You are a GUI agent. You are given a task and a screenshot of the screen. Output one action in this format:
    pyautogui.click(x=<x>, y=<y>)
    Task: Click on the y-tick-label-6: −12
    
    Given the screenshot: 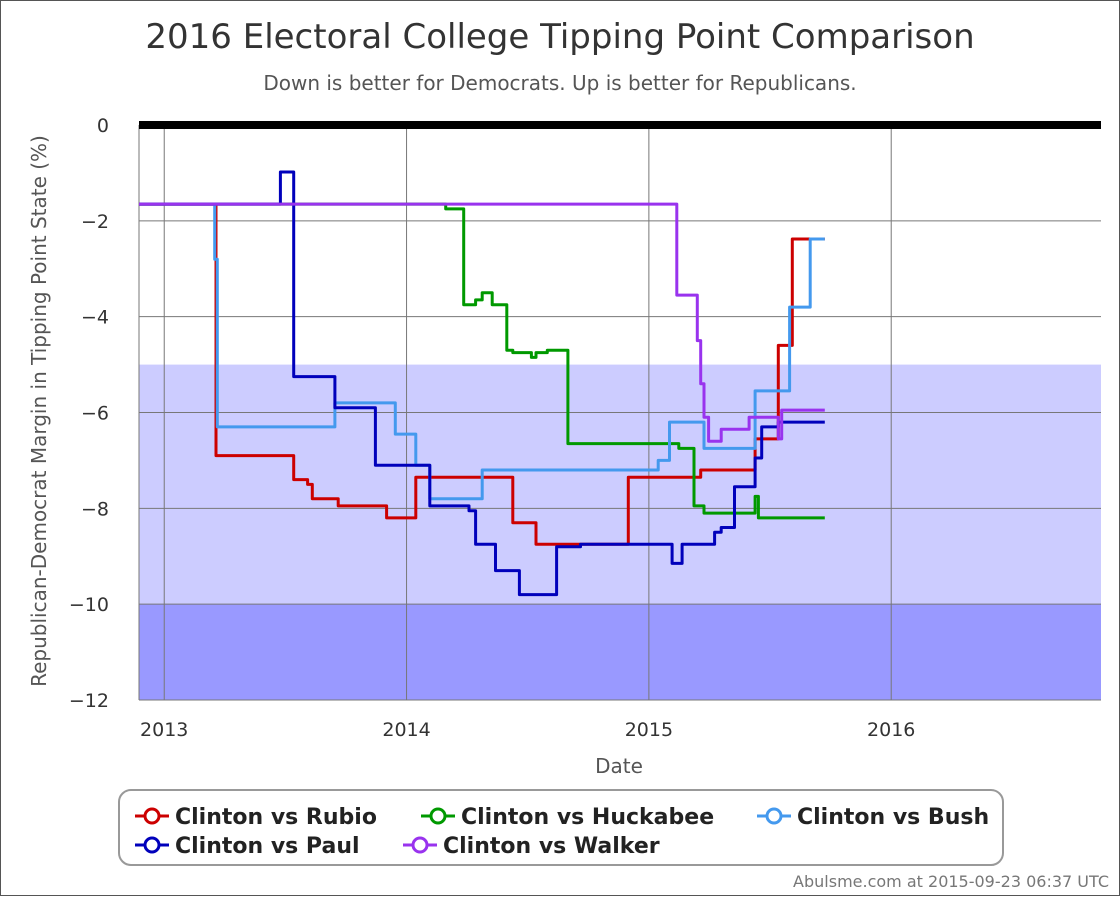 What is the action you would take?
    pyautogui.click(x=89, y=701)
    